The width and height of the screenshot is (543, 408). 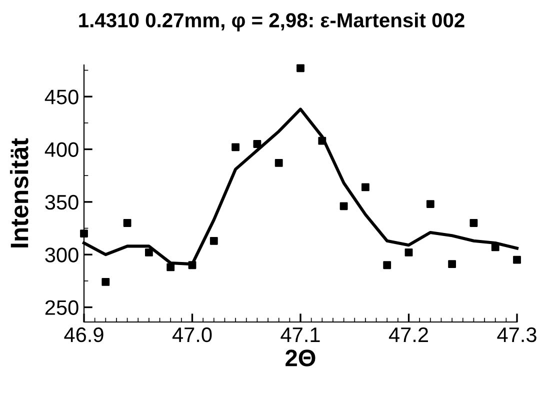 I want to click on y-tick-label: 450, so click(x=61, y=97).